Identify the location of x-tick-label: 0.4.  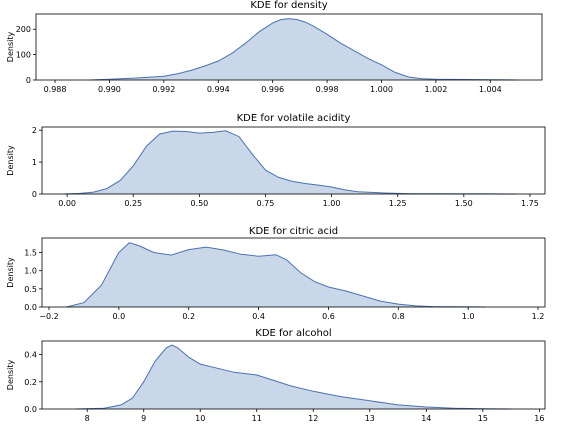
(258, 316).